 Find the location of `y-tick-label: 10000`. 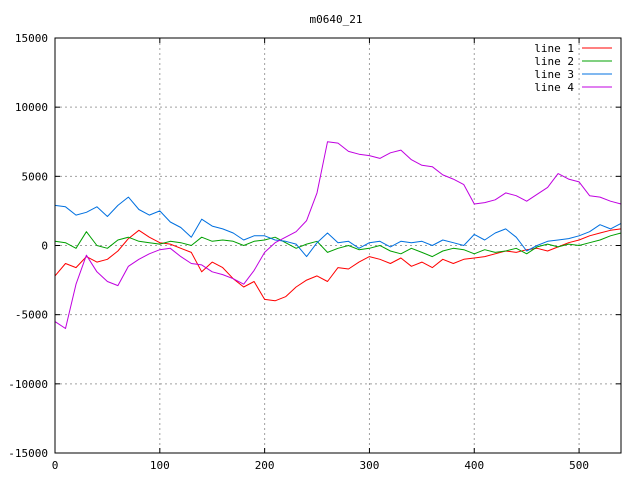

y-tick-label: 10000 is located at coordinates (31, 107).